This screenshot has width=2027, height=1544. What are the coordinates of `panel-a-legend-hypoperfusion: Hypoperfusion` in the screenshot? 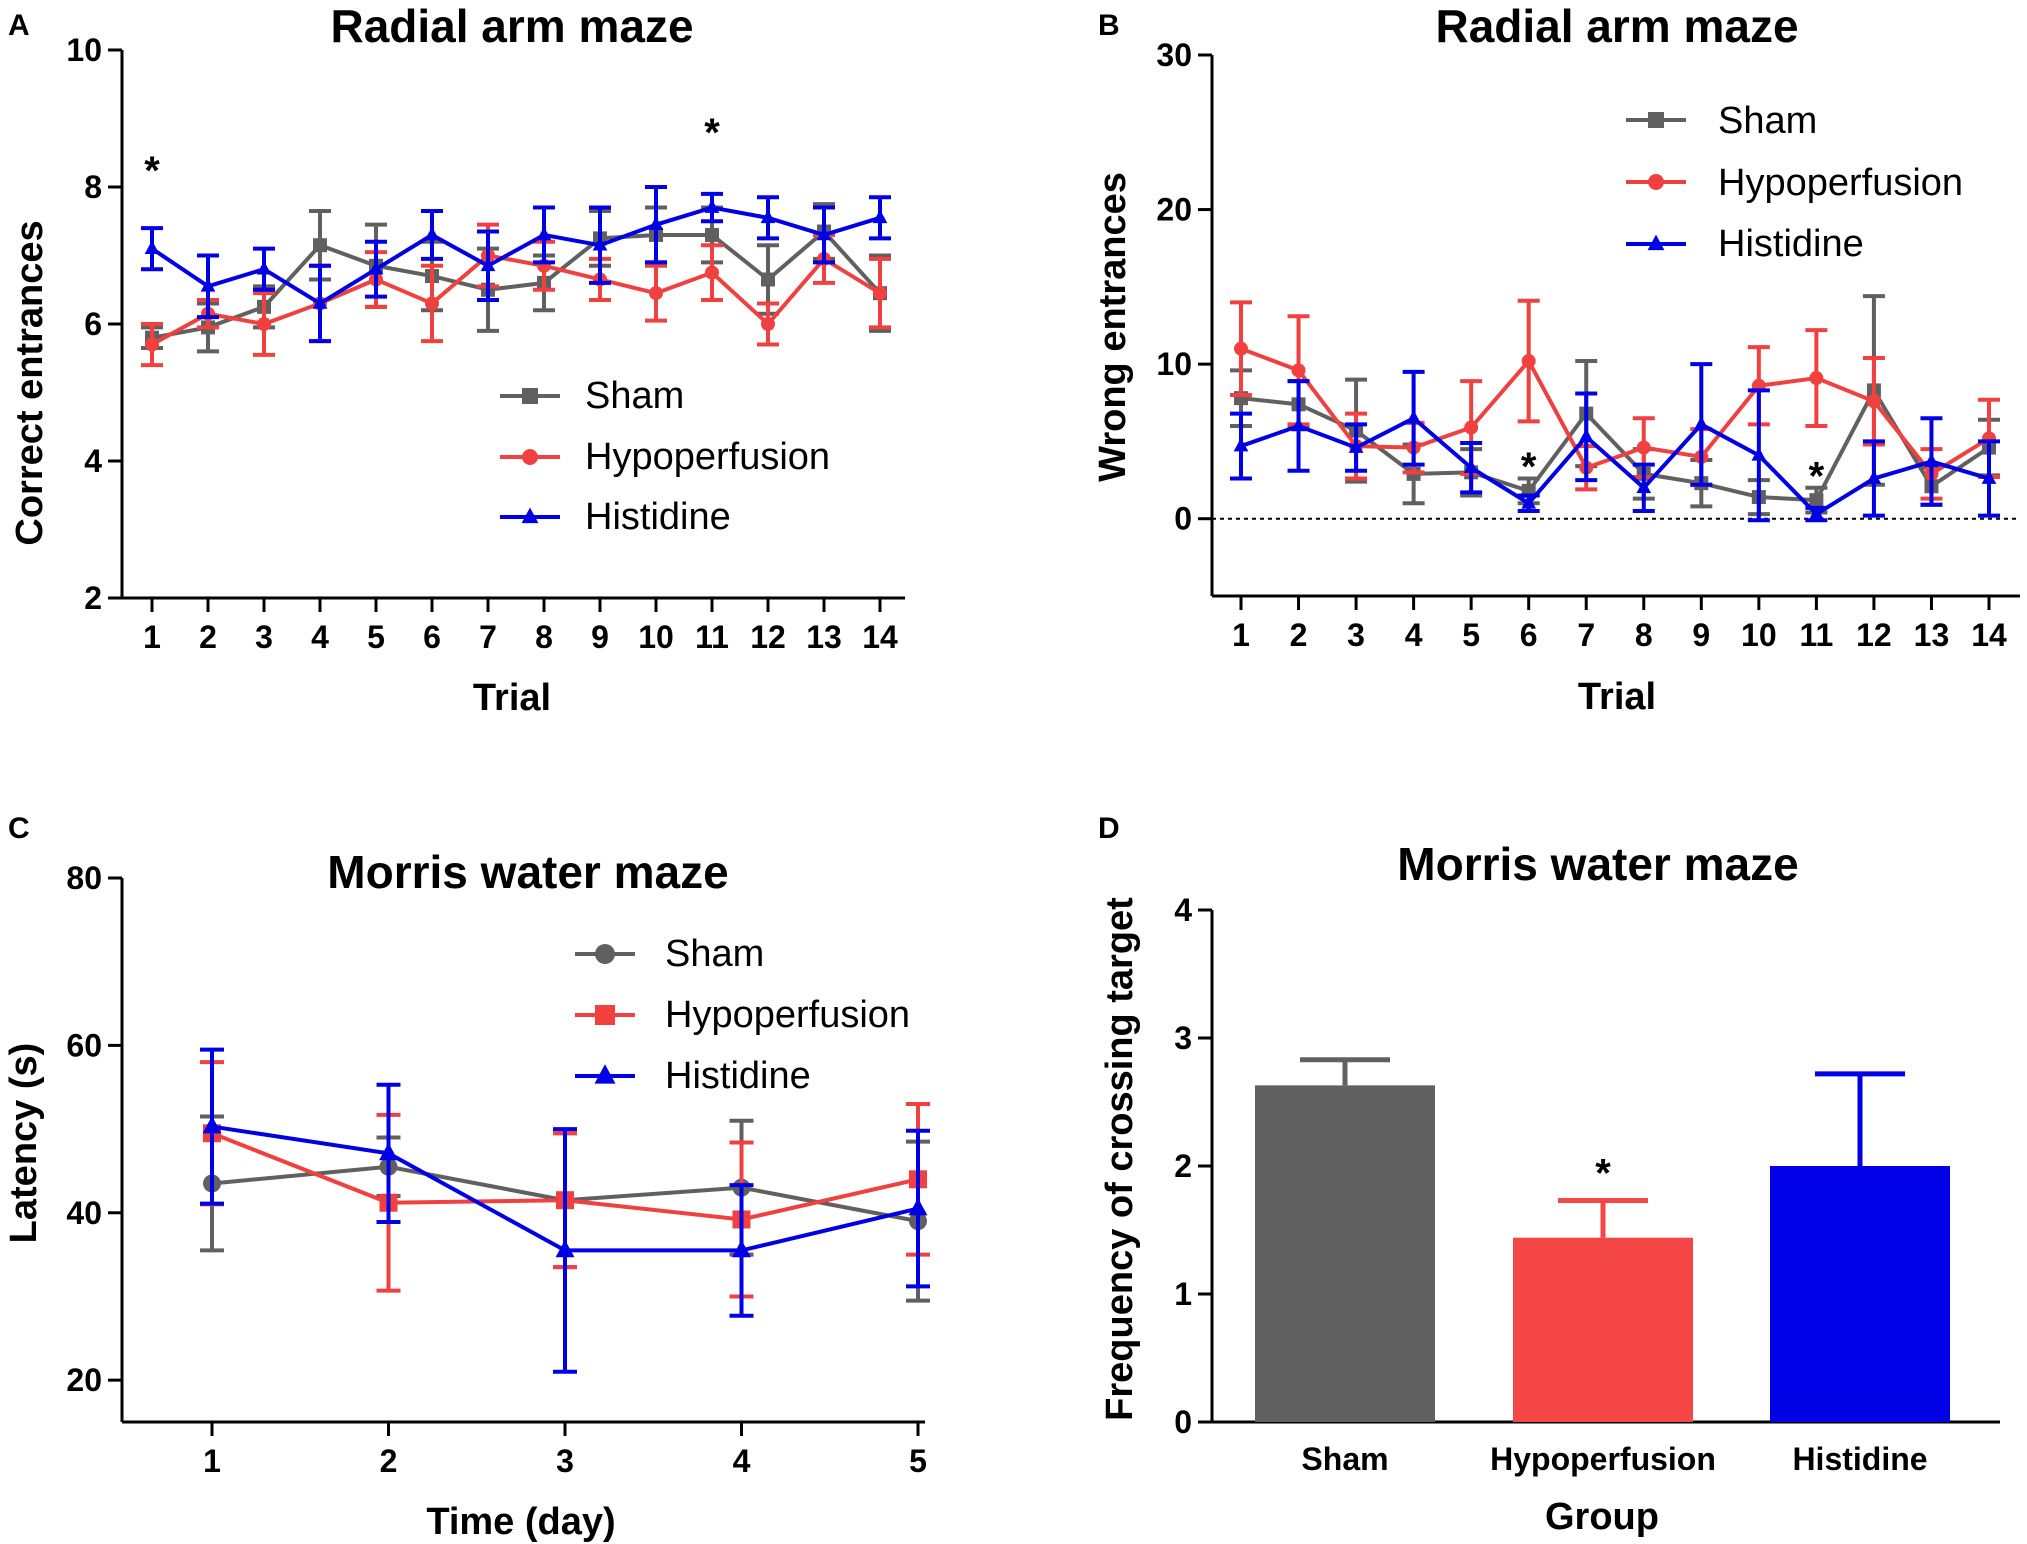 It's located at (707, 457).